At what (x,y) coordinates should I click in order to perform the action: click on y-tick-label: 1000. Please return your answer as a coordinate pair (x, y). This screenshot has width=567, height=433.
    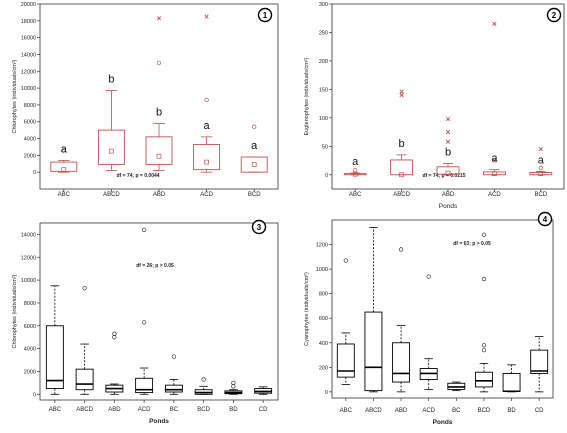
    Looking at the image, I should click on (322, 270).